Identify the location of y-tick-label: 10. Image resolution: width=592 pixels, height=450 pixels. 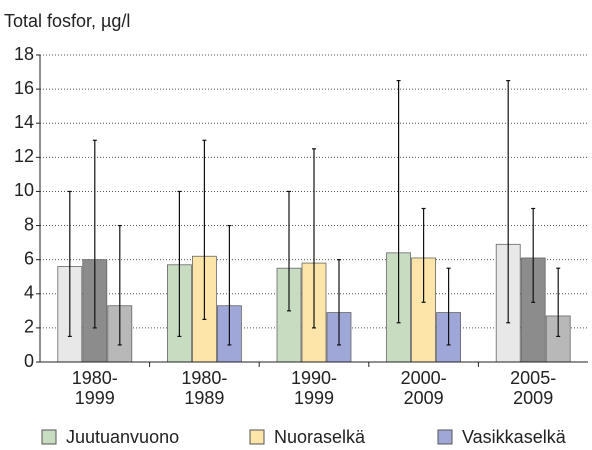
(24, 190).